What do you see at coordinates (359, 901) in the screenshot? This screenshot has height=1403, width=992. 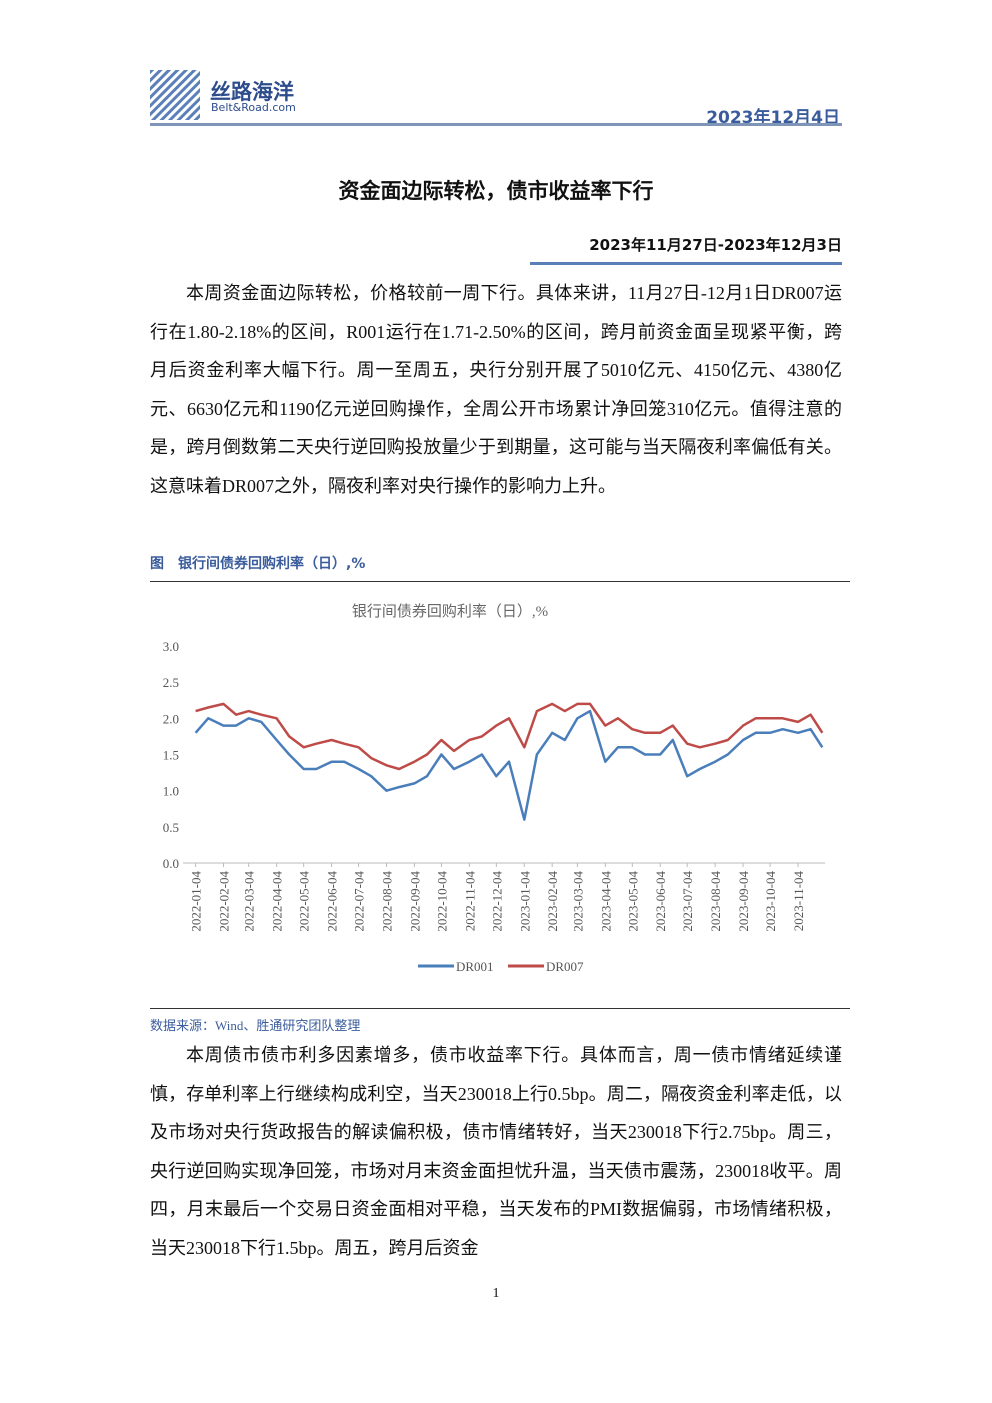 I see `x-tick-label: 2022-07-04` at bounding box center [359, 901].